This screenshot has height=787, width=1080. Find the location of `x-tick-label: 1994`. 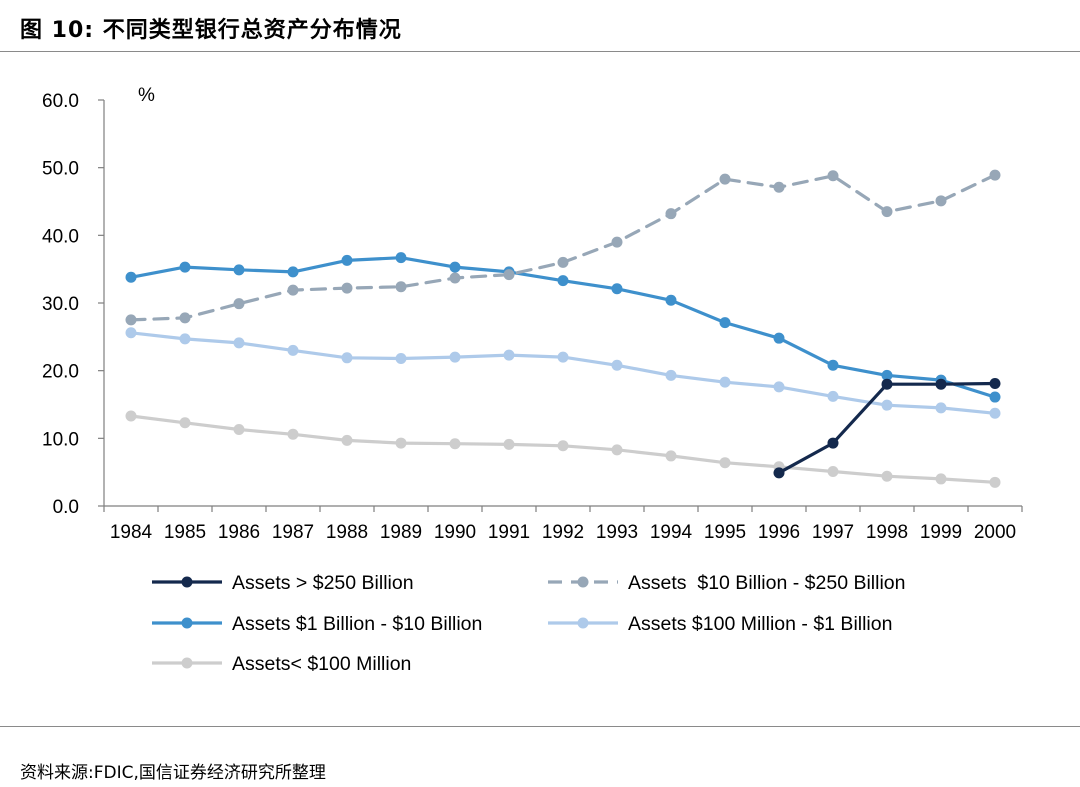

x-tick-label: 1994 is located at coordinates (671, 532).